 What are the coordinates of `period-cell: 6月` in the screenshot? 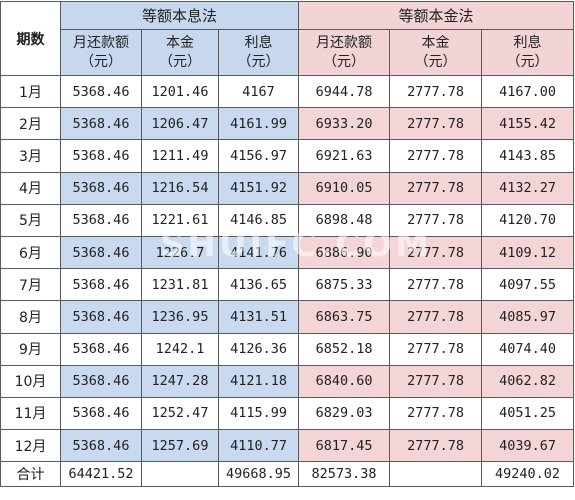 It's located at (30, 252).